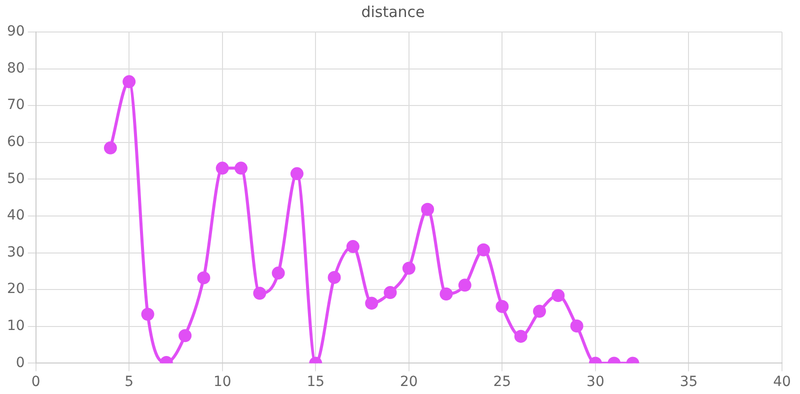 Image resolution: width=800 pixels, height=394 pixels. What do you see at coordinates (35, 382) in the screenshot?
I see `x-tick-label: 0` at bounding box center [35, 382].